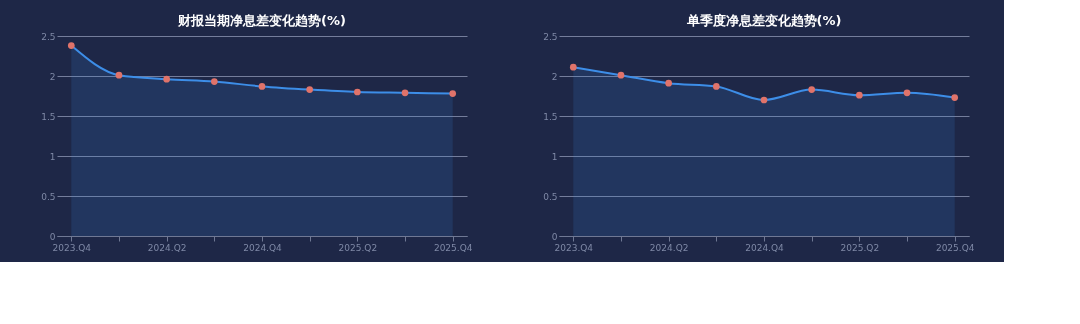 This screenshot has width=1080, height=324. Describe the element at coordinates (763, 20) in the screenshot. I see `chart-title: 单季度净息差变化趋势(%)` at that location.